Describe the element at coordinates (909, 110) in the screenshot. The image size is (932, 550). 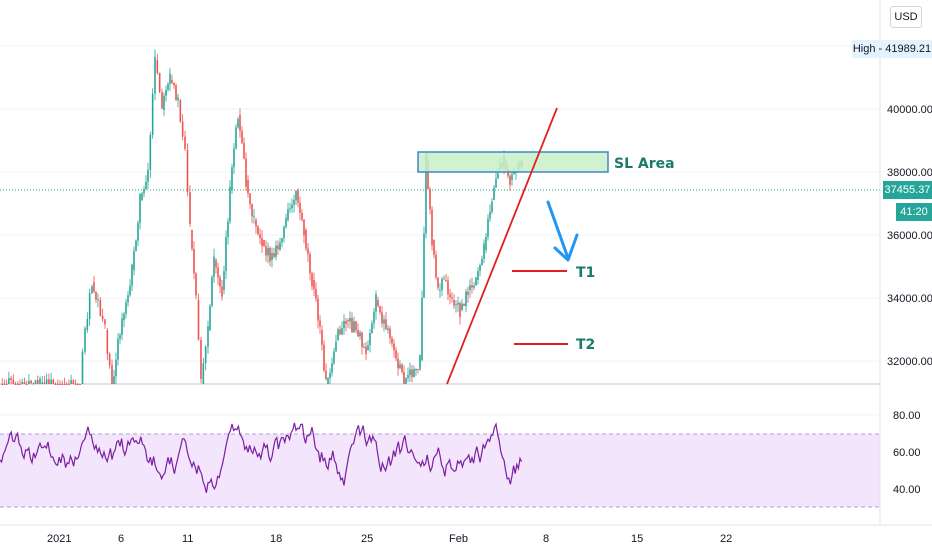
I see `price-tick: 40000.00` at that location.